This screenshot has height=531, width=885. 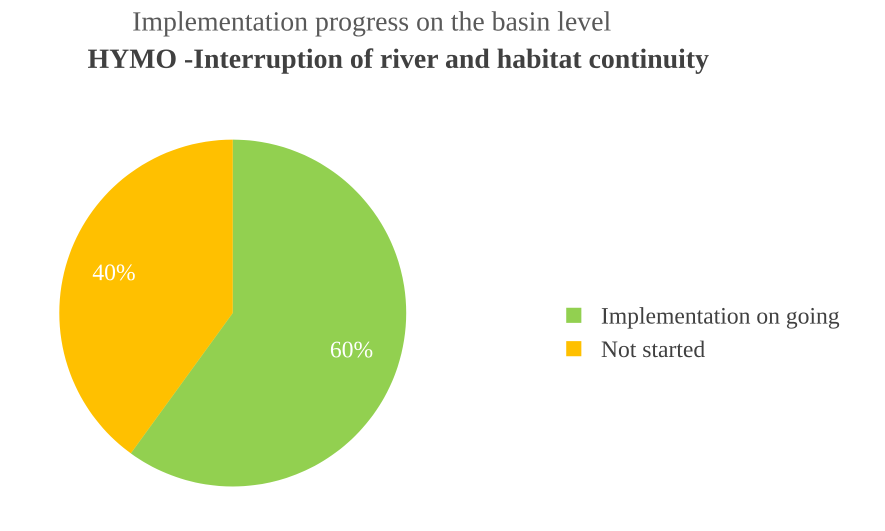 I want to click on data-label: 40%, so click(x=113, y=272).